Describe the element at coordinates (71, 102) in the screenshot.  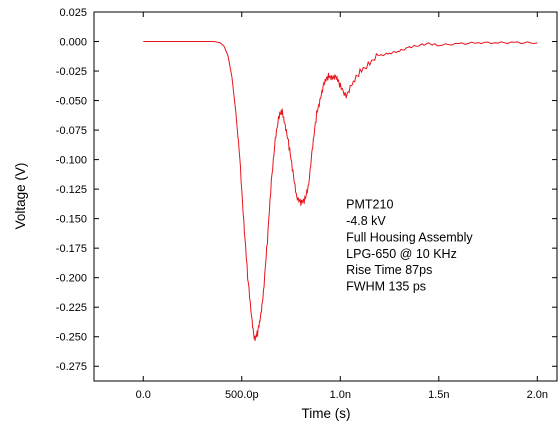
I see `y-tick-label: -0.050` at that location.